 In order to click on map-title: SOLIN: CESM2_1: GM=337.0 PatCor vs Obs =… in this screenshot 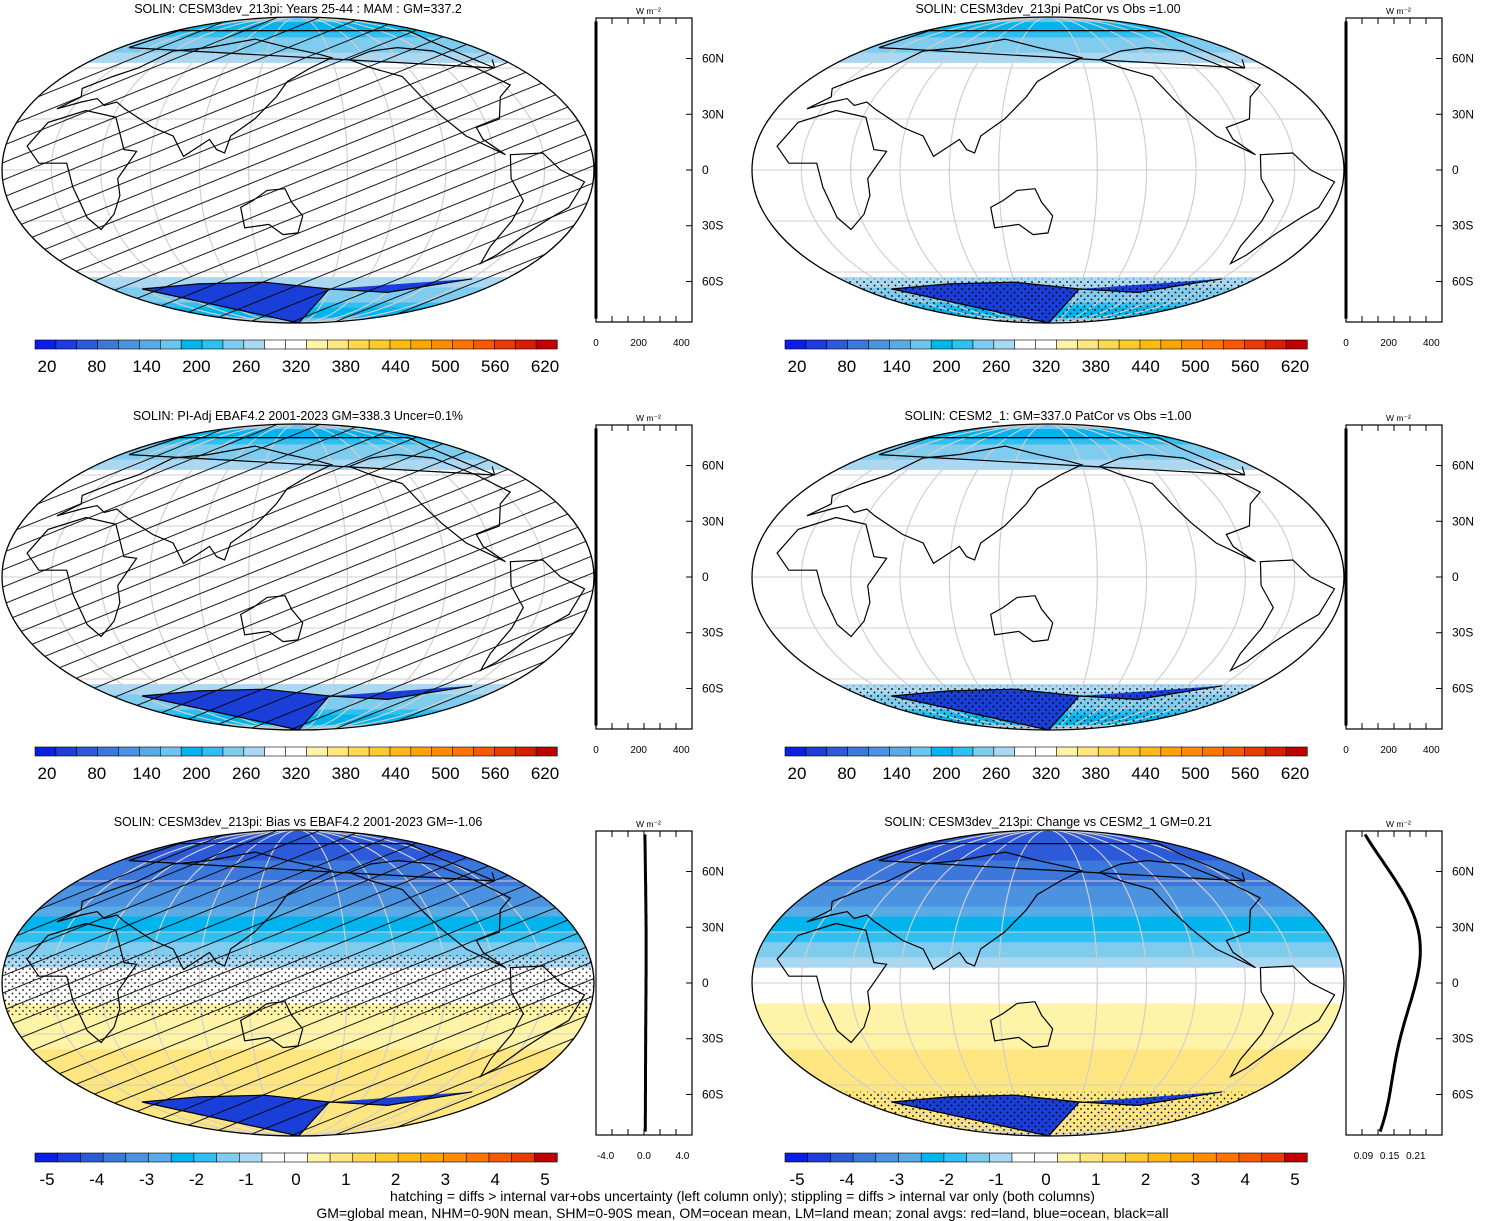, I will do `click(1048, 416)`.